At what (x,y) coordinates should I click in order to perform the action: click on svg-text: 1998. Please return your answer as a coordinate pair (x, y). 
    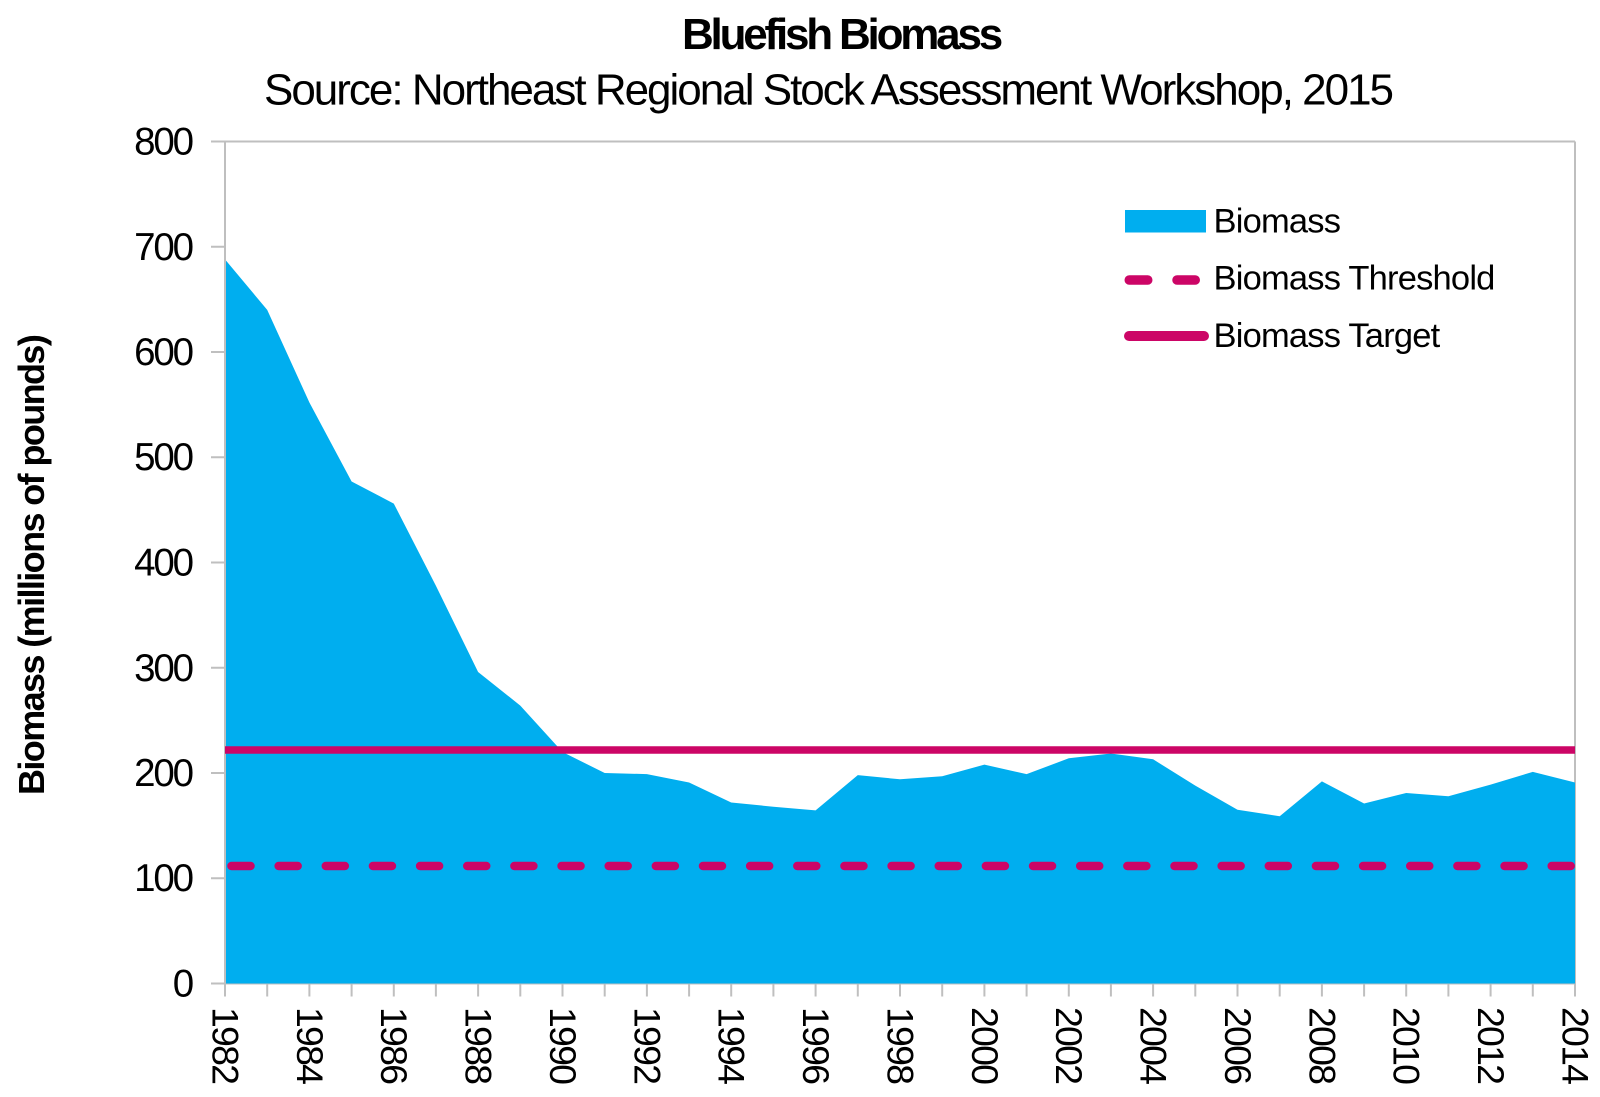
    Looking at the image, I should click on (900, 1045).